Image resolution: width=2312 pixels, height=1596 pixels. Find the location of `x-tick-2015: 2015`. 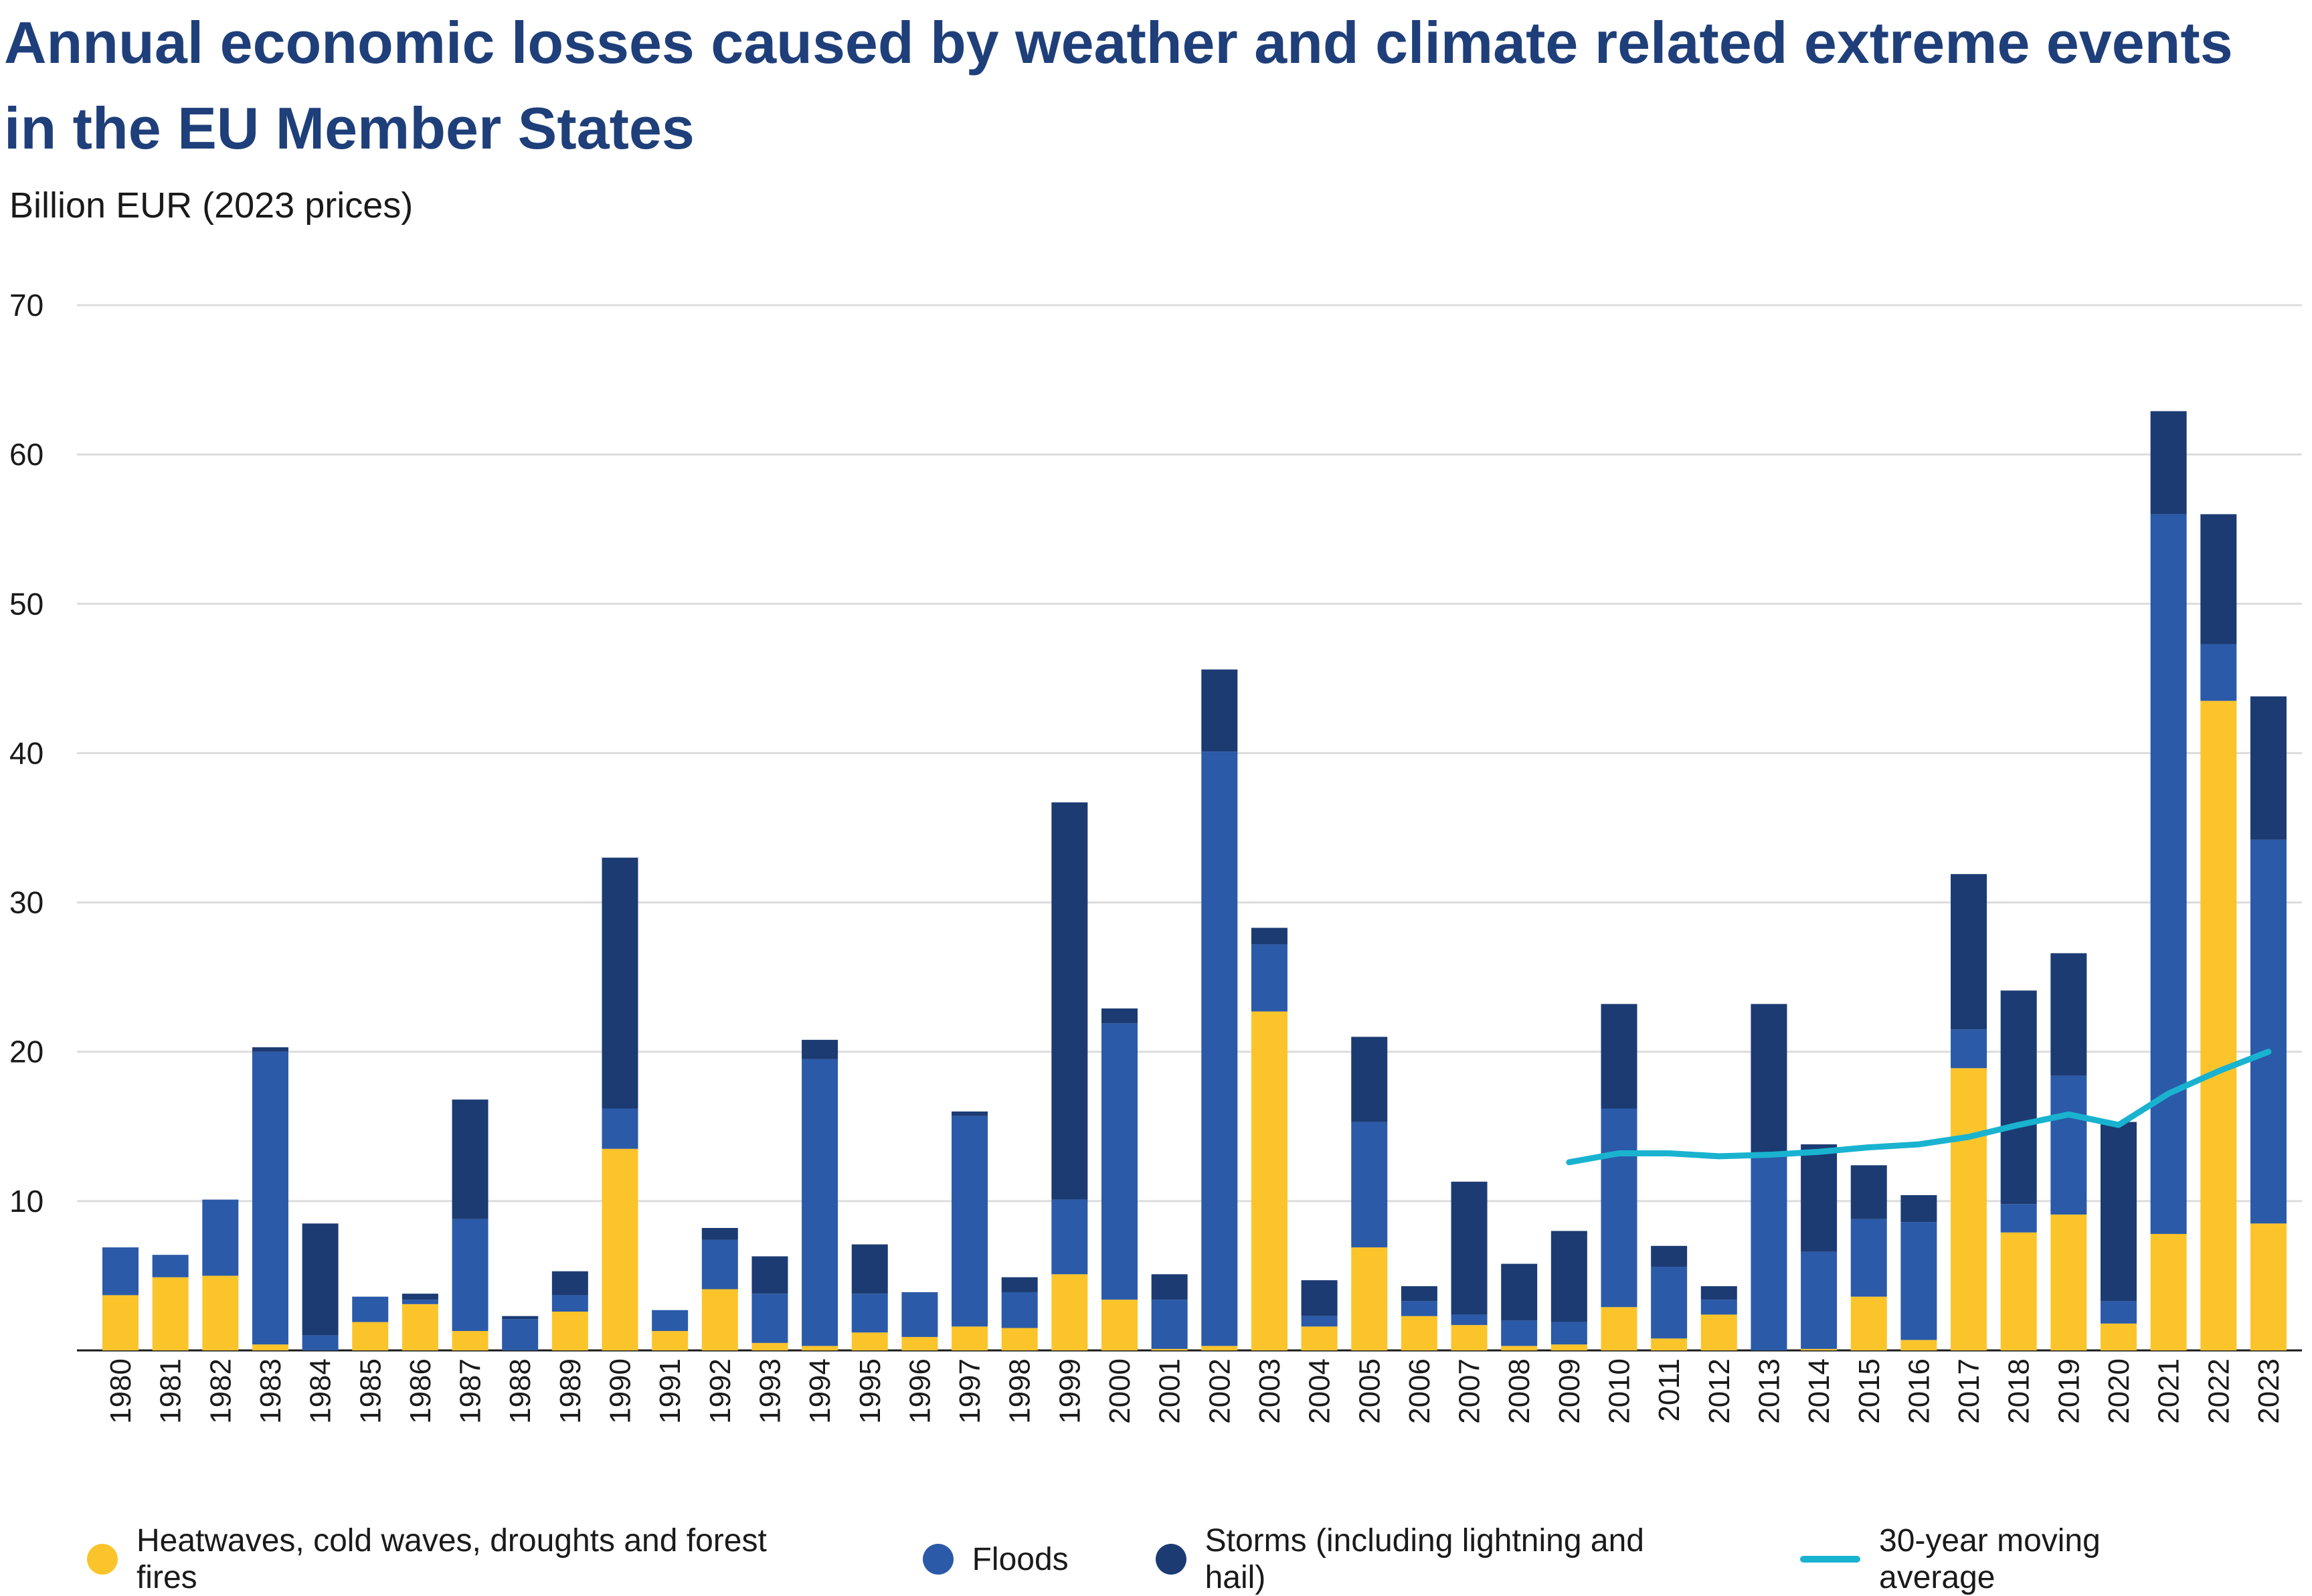

x-tick-2015: 2015 is located at coordinates (1869, 1391).